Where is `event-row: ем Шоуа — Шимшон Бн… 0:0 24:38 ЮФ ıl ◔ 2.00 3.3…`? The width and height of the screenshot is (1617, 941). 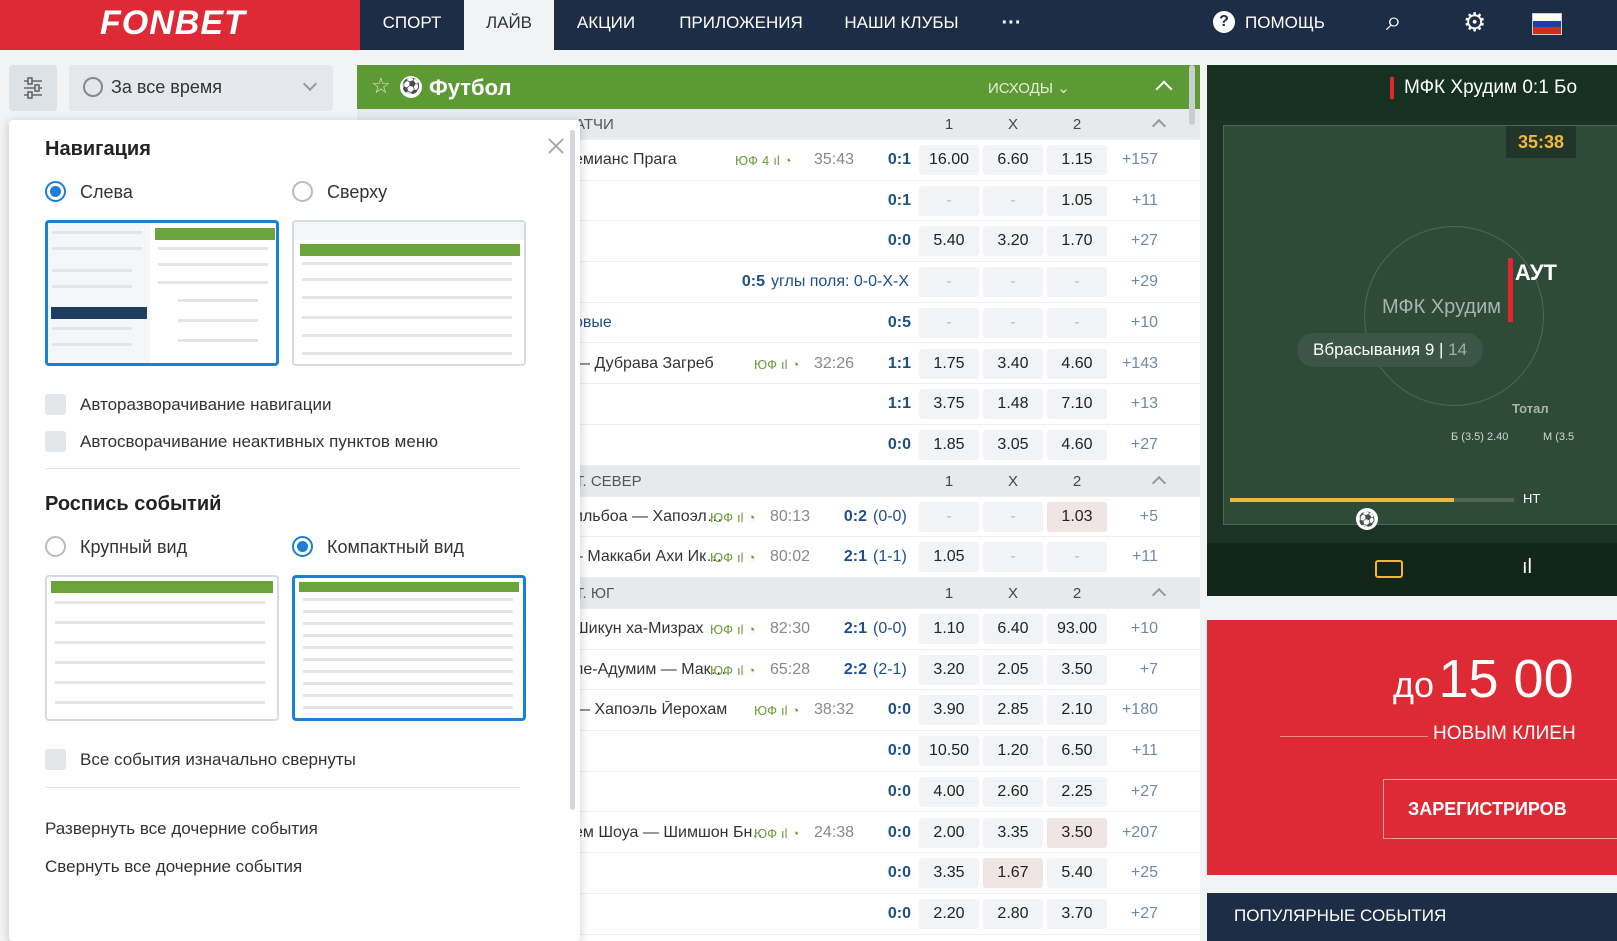 event-row: ем Шоуа — Шимшон Бн… 0:0 24:38 ЮФ ıl ◔ 2.00 3.3… is located at coordinates (778, 833).